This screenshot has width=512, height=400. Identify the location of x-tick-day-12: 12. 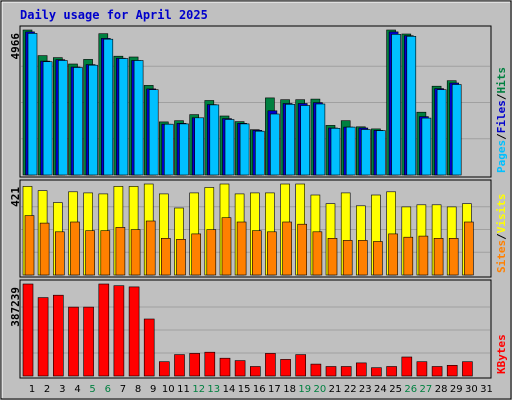
(198, 389).